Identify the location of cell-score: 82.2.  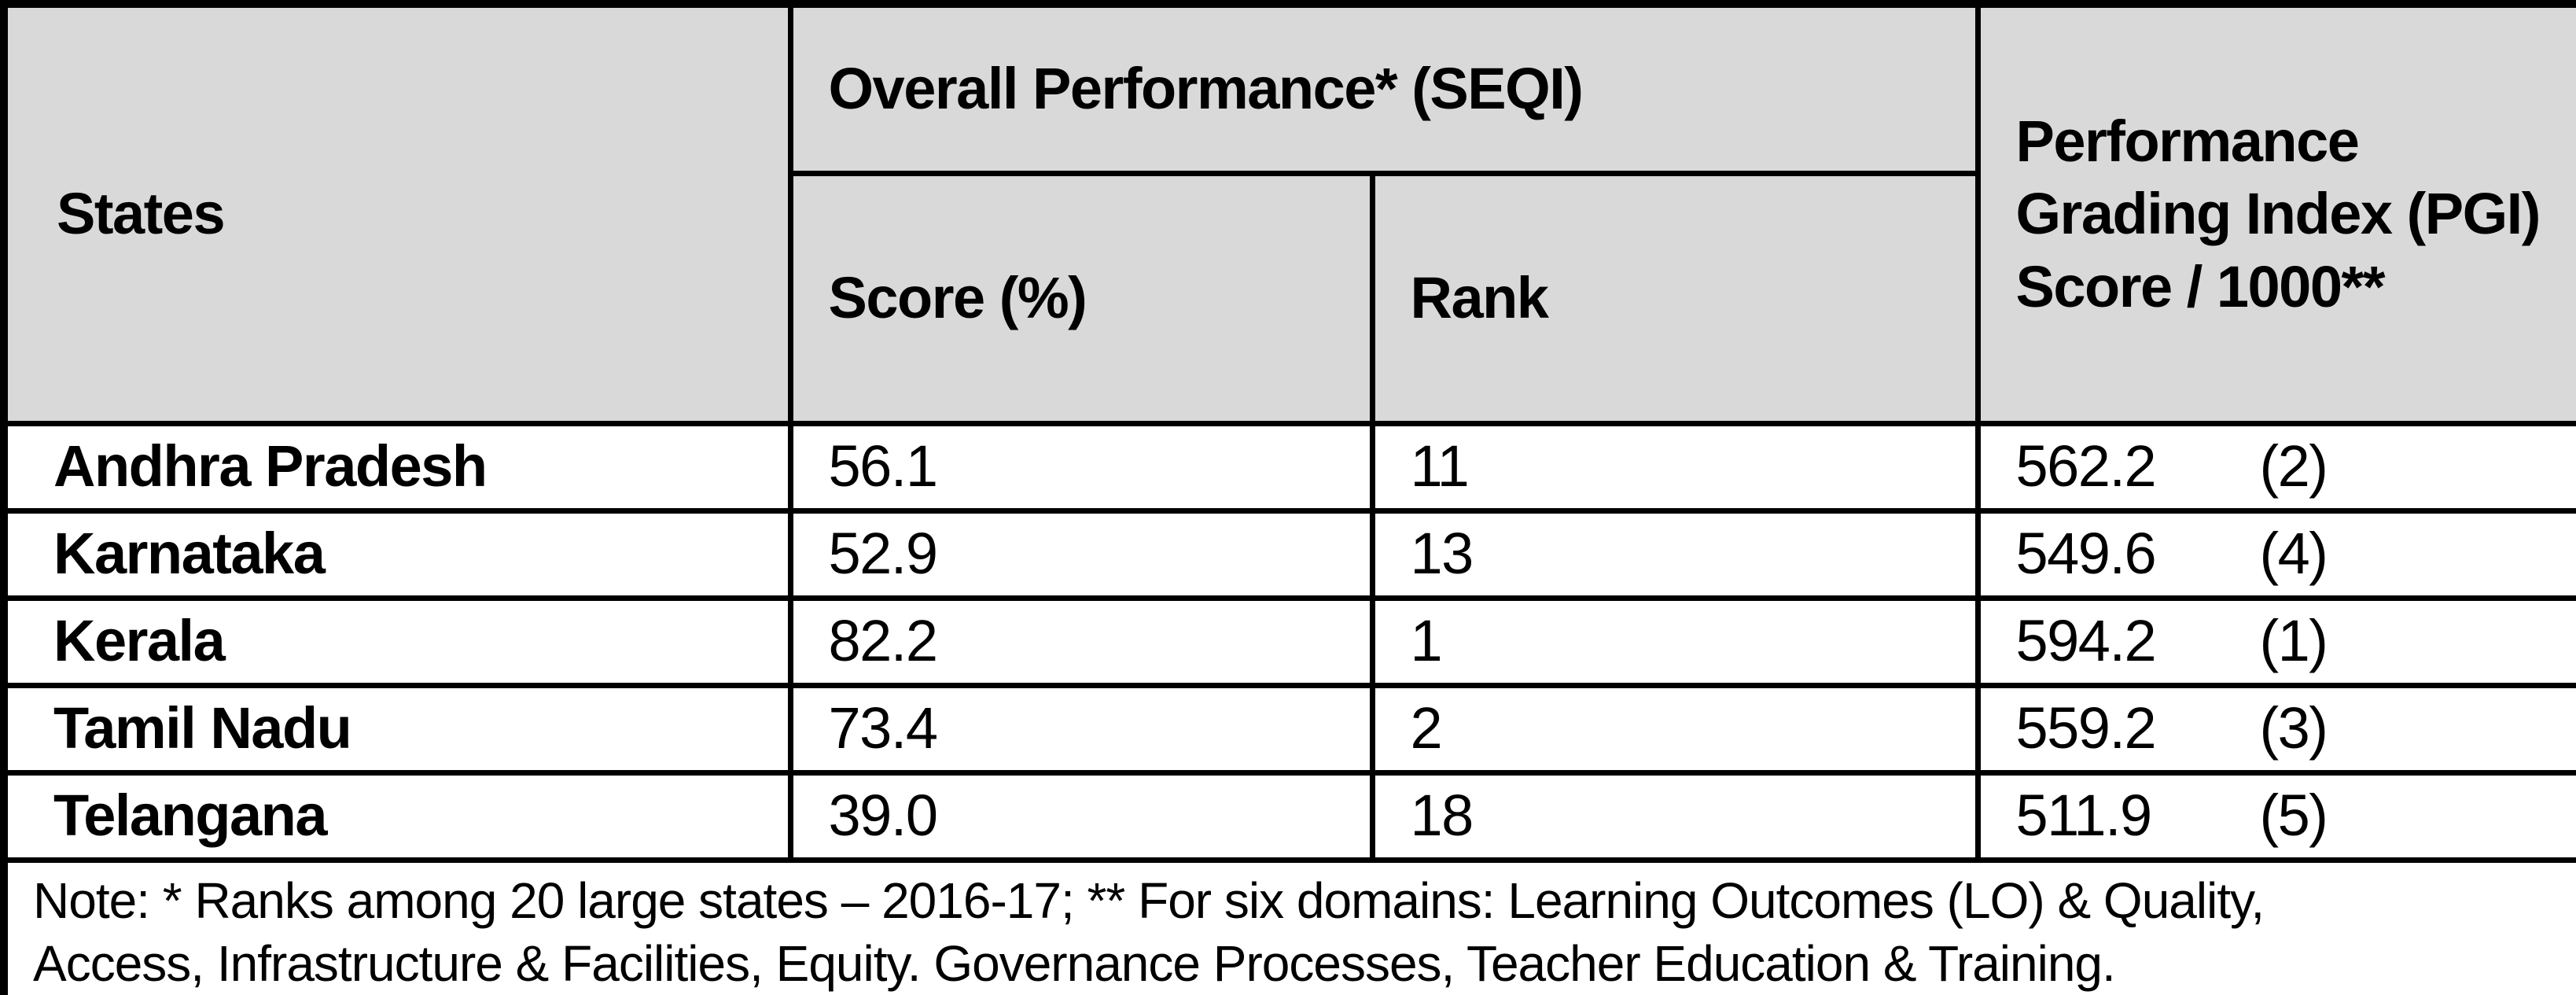
(1081, 641).